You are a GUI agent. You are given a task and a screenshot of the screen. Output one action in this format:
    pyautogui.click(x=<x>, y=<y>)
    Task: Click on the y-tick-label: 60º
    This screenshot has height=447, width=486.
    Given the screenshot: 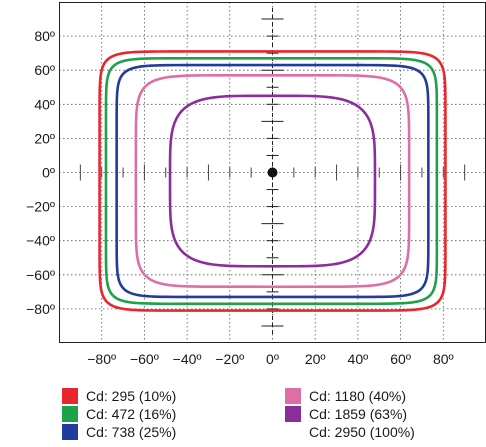 What is the action you would take?
    pyautogui.click(x=44, y=70)
    